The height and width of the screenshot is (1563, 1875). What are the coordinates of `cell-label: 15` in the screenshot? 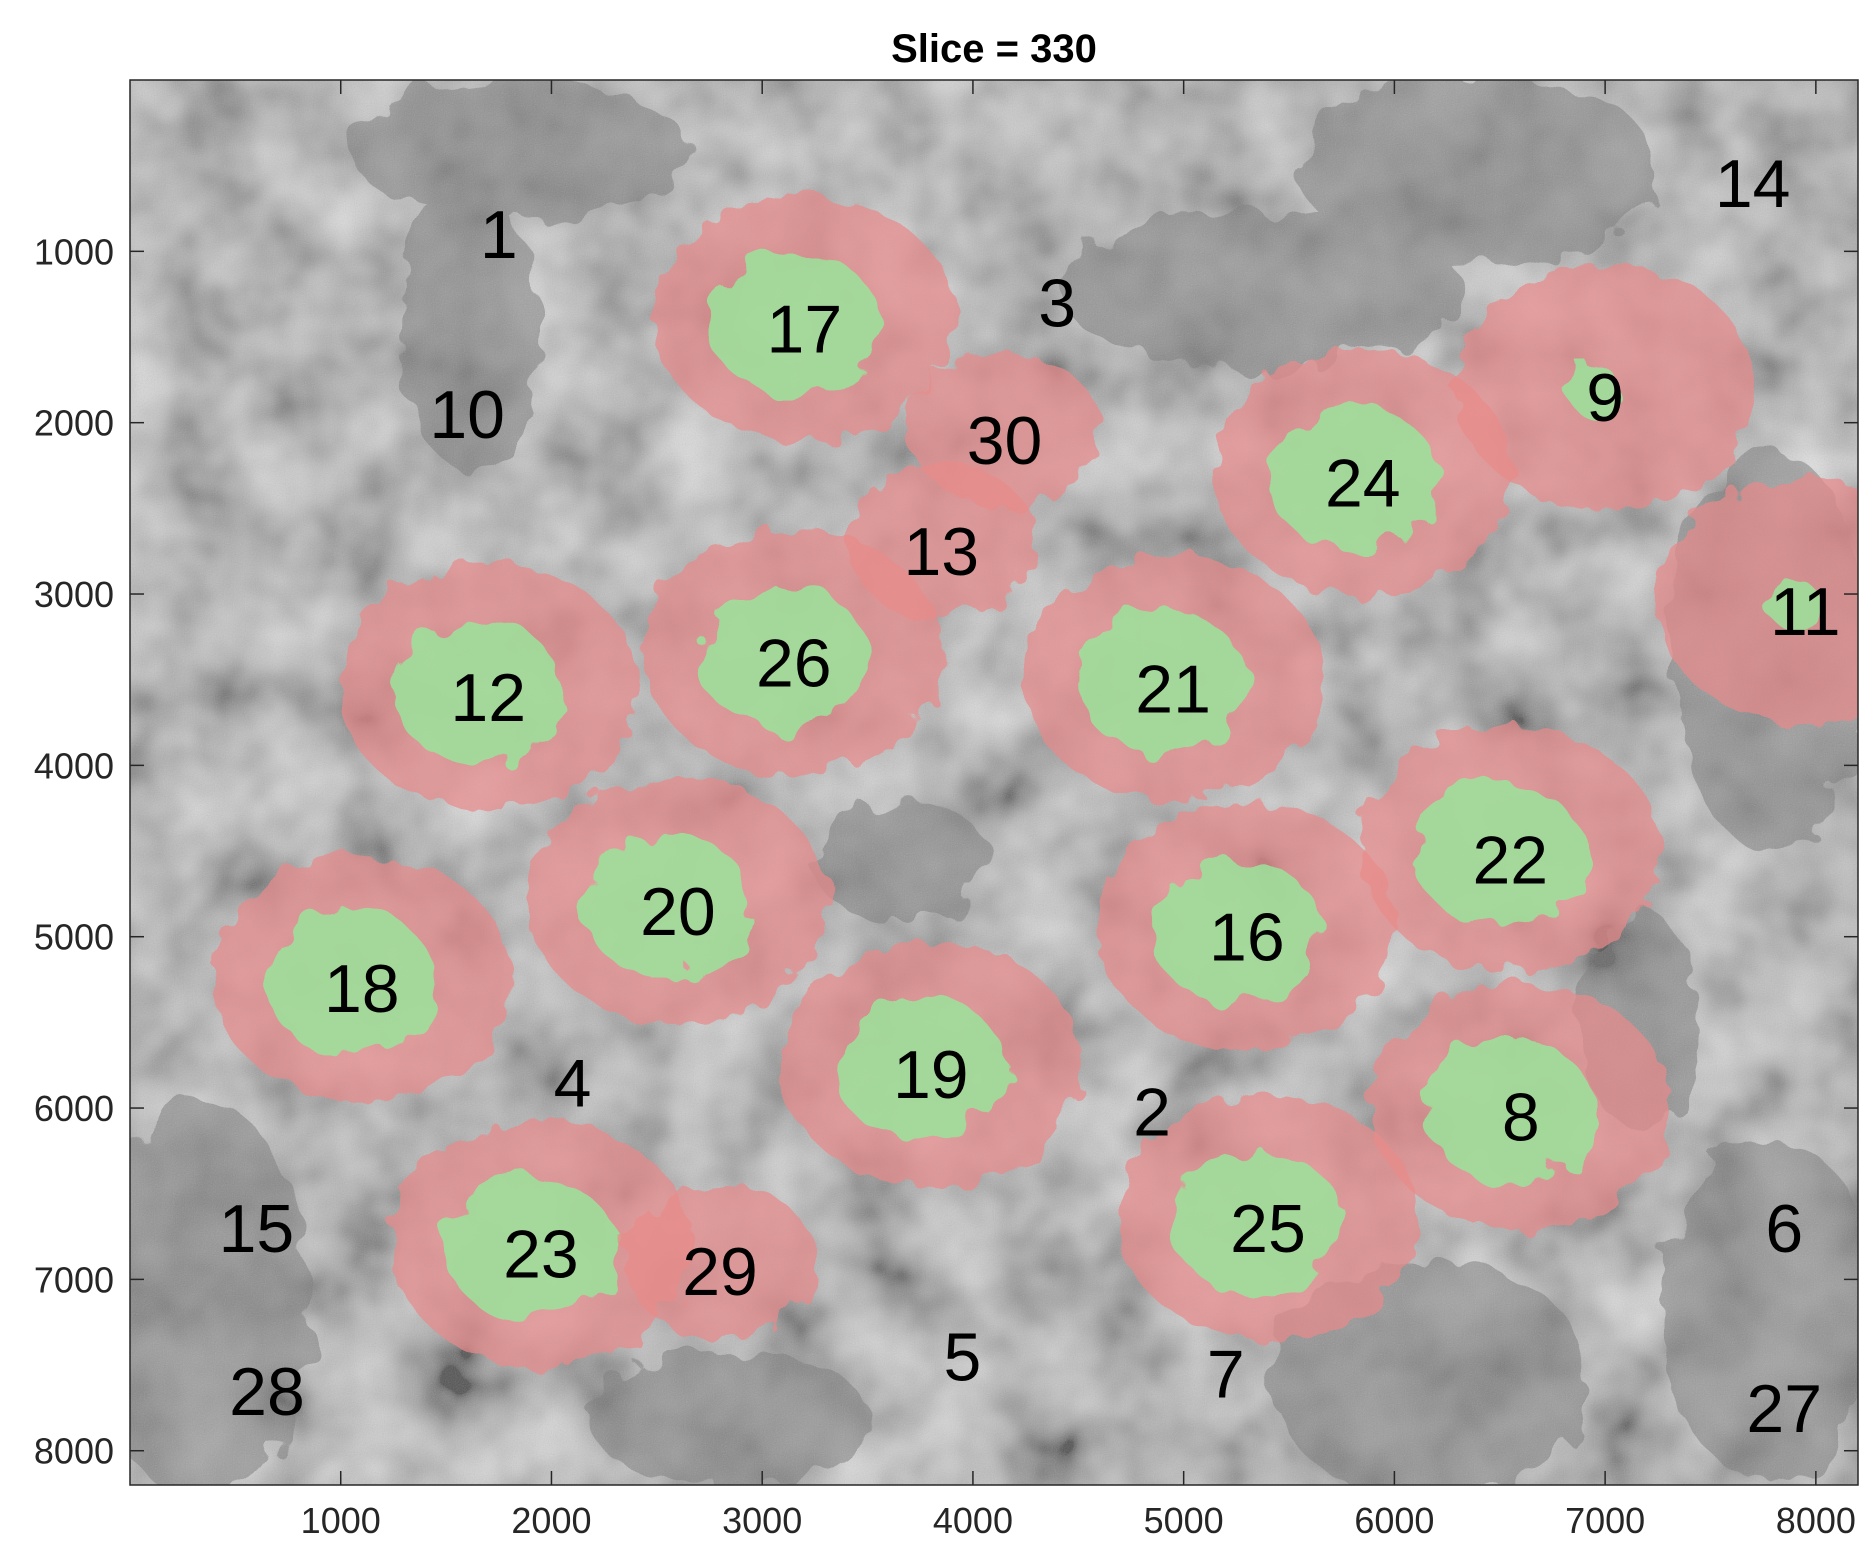 It's located at (257, 1229).